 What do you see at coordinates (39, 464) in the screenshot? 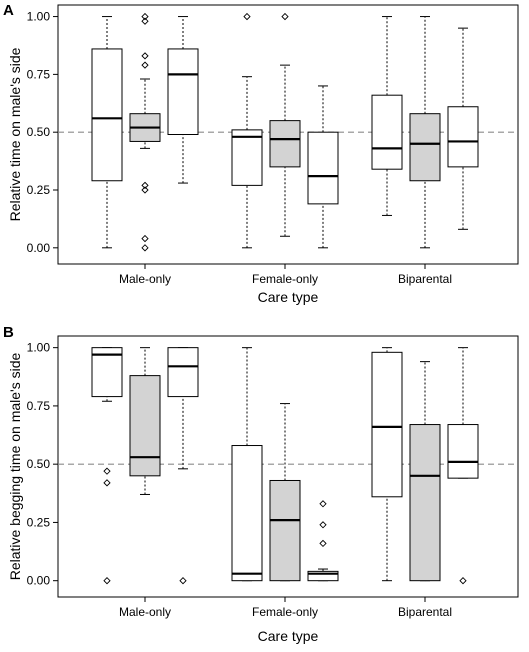
I see `panel-b-y-tick-label: 0.50` at bounding box center [39, 464].